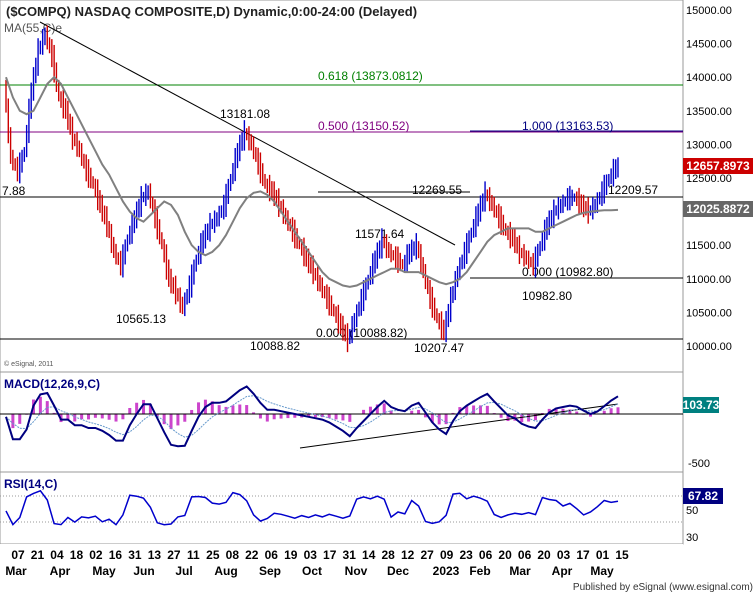  I want to click on x-day-label: 22, so click(252, 555).